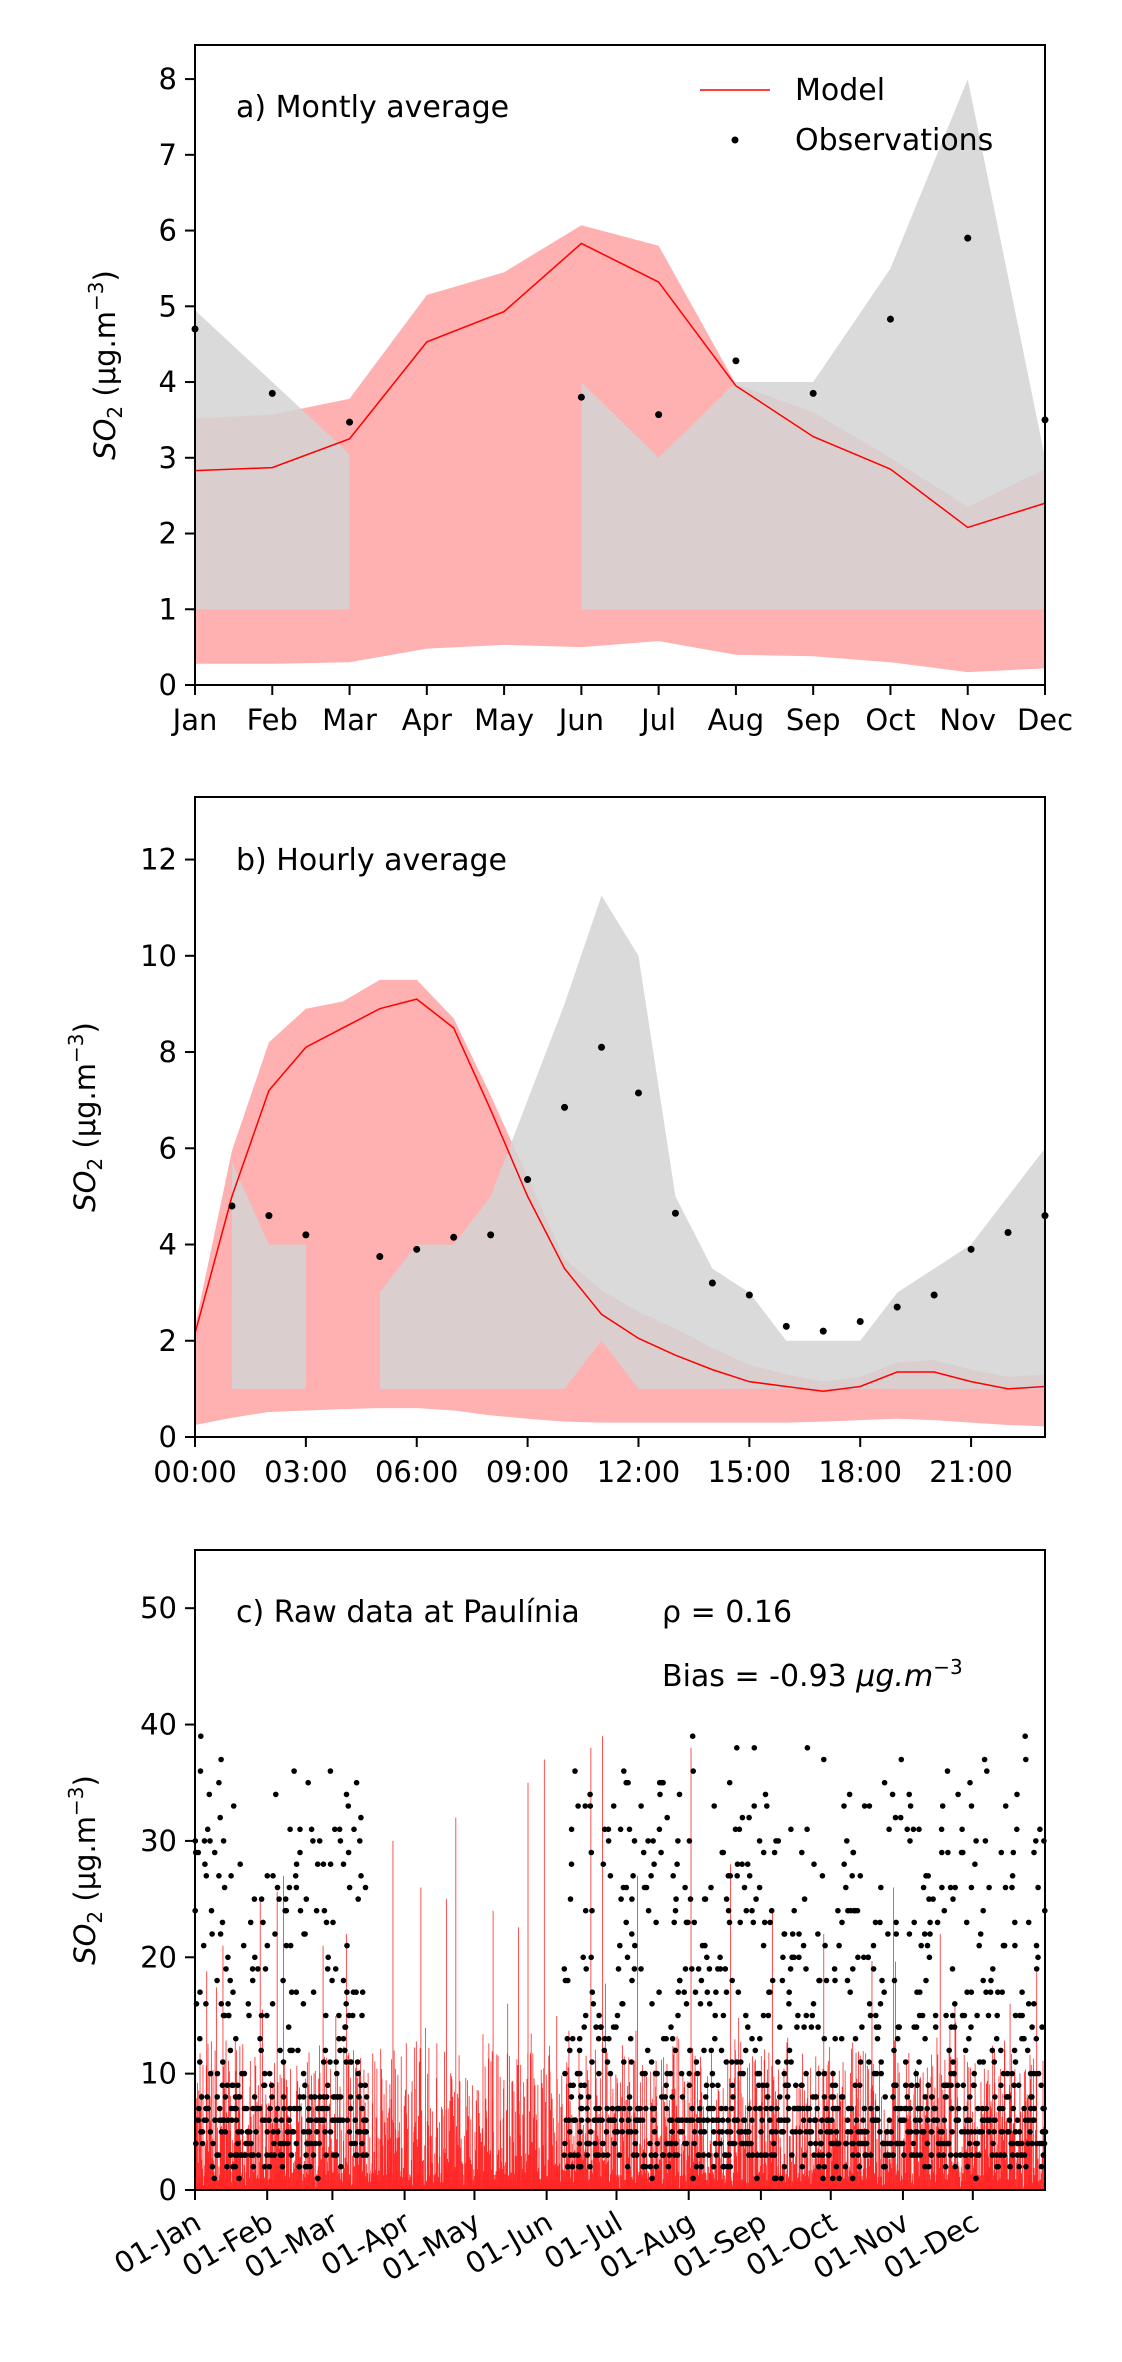 The height and width of the screenshot is (2362, 1122). I want to click on panel-b-ylabel-unit: (μg.m, so click(85, 1110).